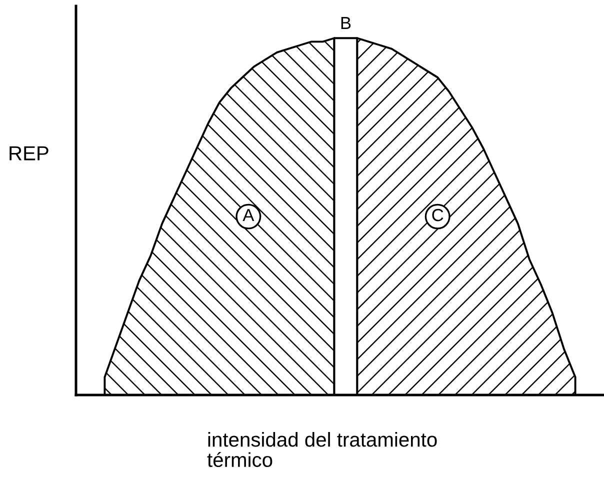  What do you see at coordinates (322, 450) in the screenshot?
I see `x-axis-title: intensidad del tratamiento térmico` at bounding box center [322, 450].